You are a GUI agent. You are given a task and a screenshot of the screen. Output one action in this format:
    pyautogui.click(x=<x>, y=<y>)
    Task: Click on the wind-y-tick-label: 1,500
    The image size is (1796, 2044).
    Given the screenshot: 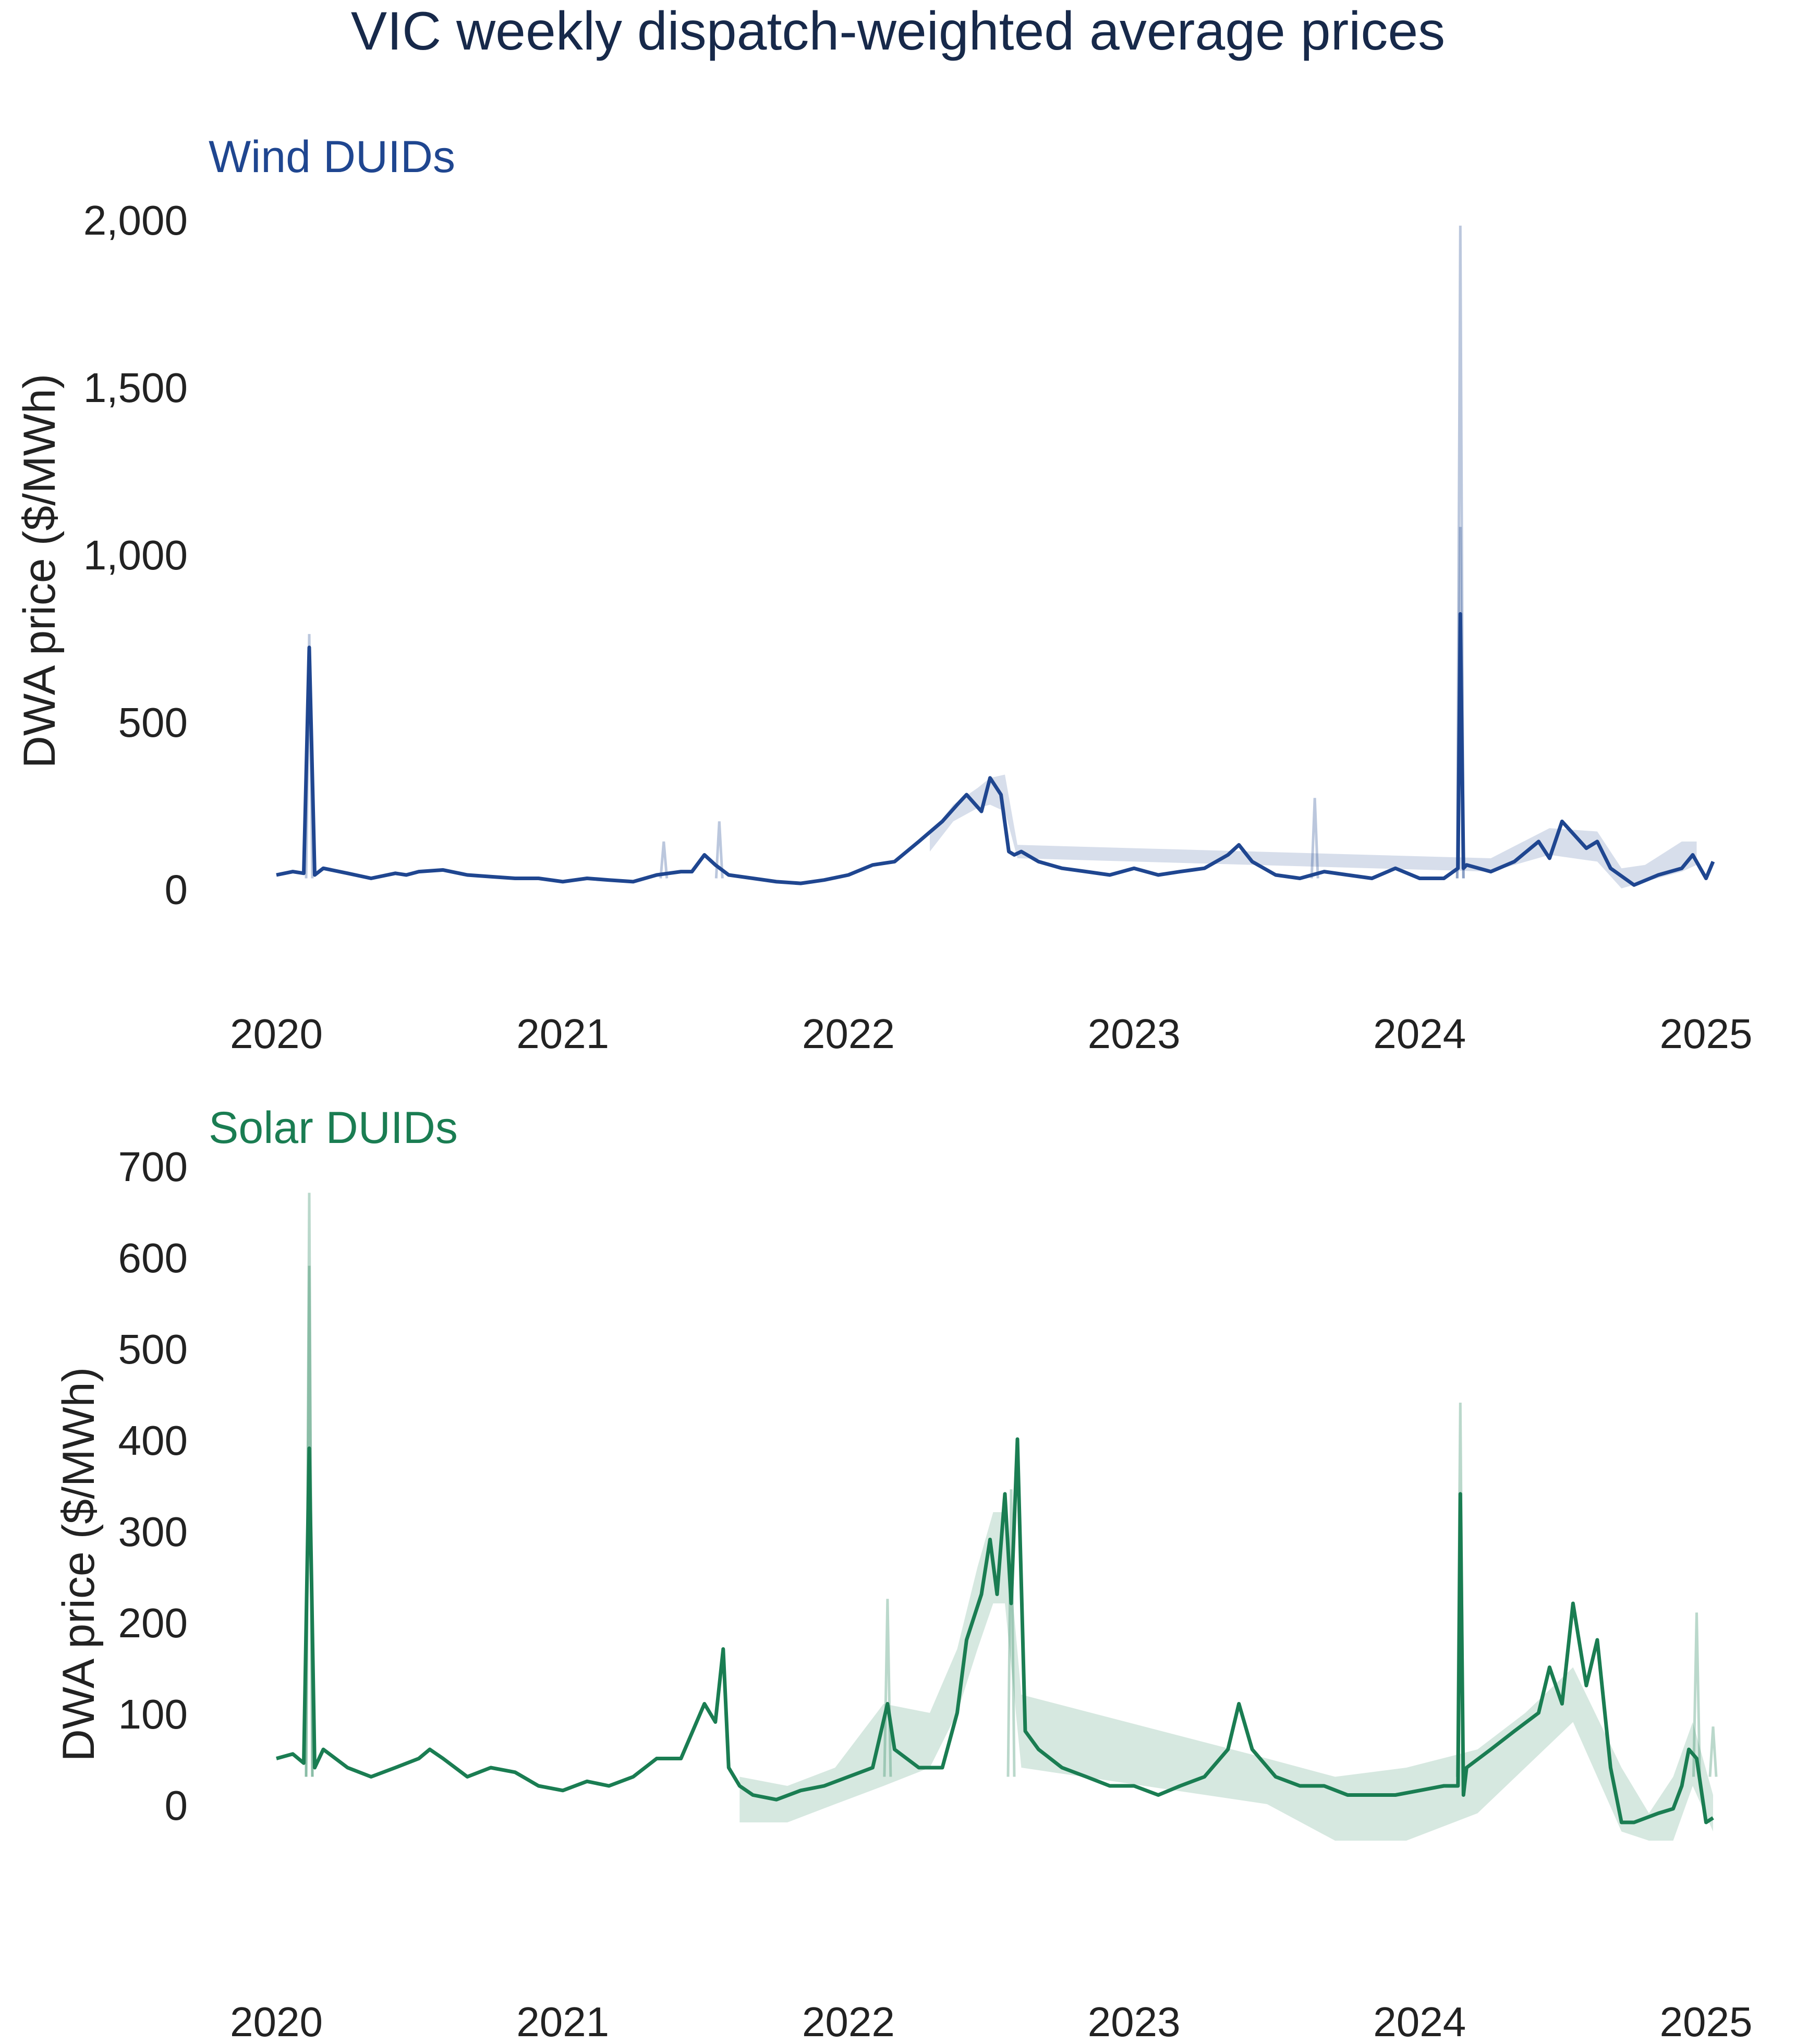 What is the action you would take?
    pyautogui.click(x=135, y=387)
    